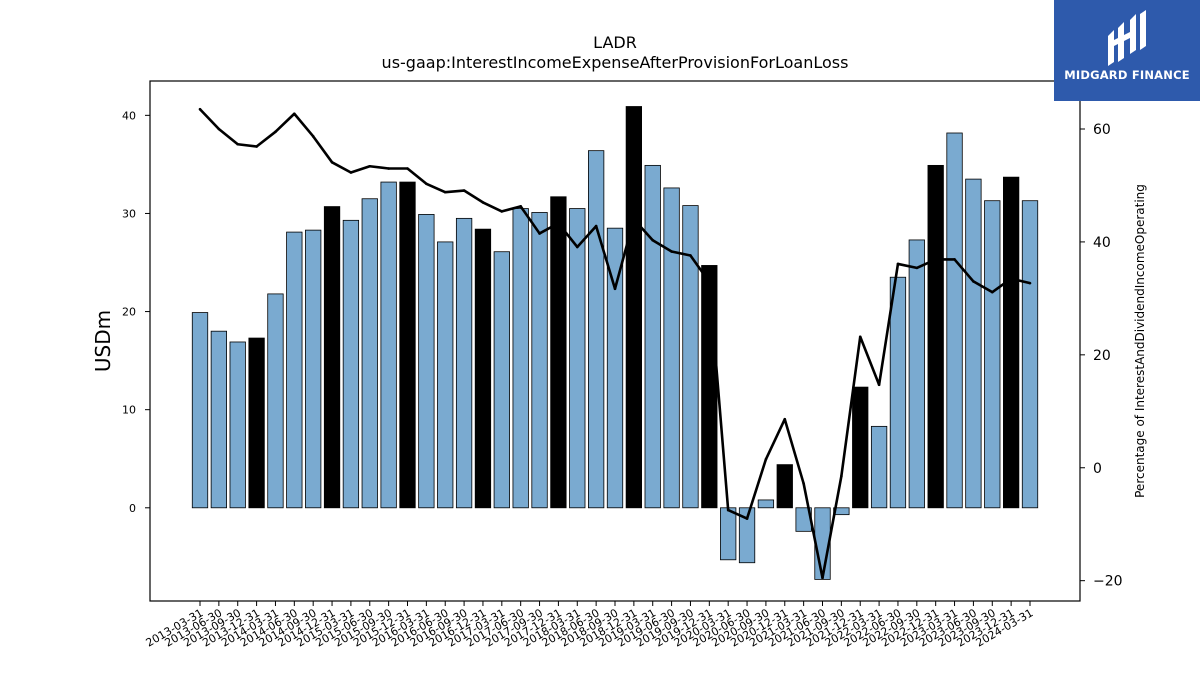  I want to click on y2-tick-label-20: 20, so click(1102, 356).